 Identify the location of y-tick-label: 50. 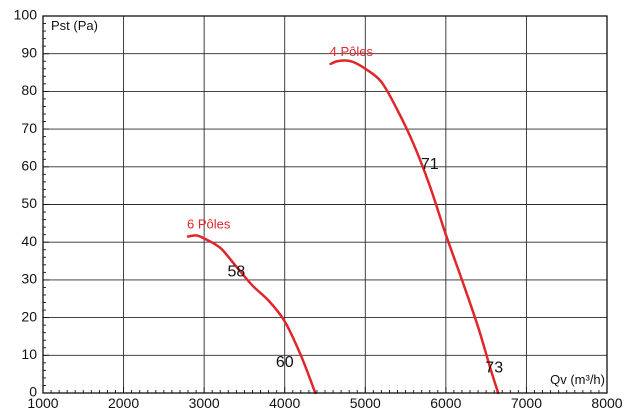
(29, 203).